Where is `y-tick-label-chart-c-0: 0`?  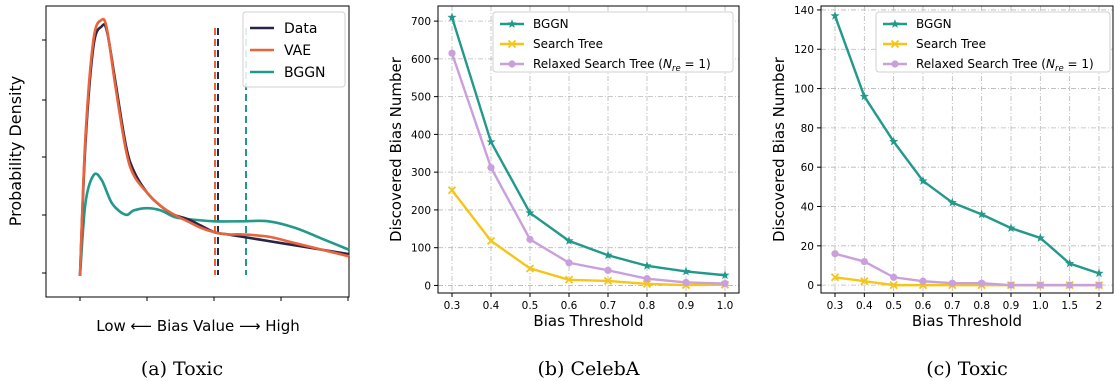 y-tick-label-chart-c-0: 0 is located at coordinates (810, 286).